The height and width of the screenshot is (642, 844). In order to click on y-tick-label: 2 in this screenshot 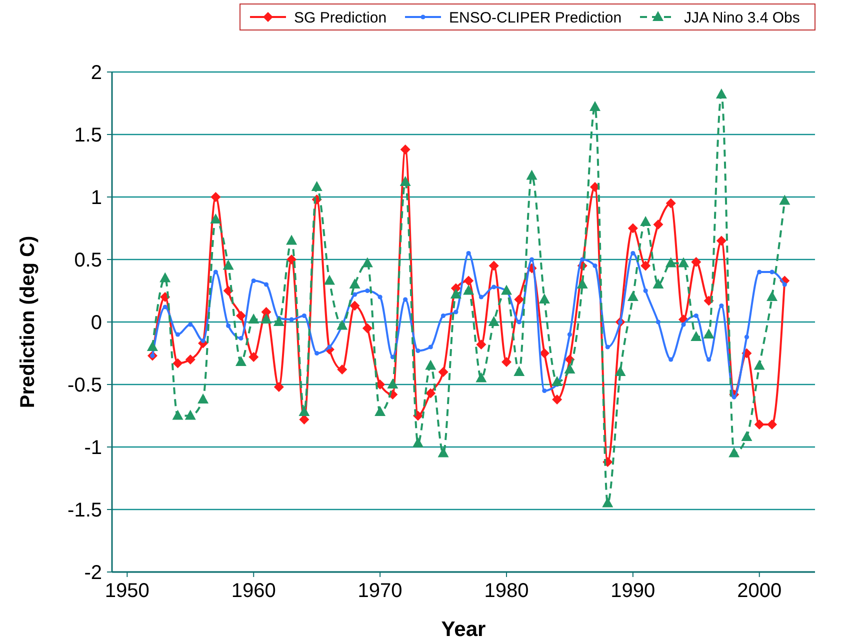, I will do `click(96, 73)`.